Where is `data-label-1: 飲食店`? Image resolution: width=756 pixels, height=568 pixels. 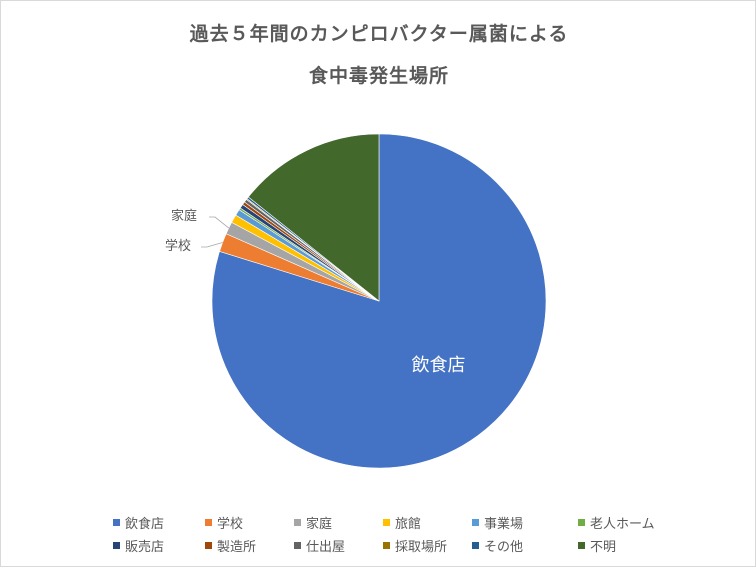 data-label-1: 飲食店 is located at coordinates (438, 365).